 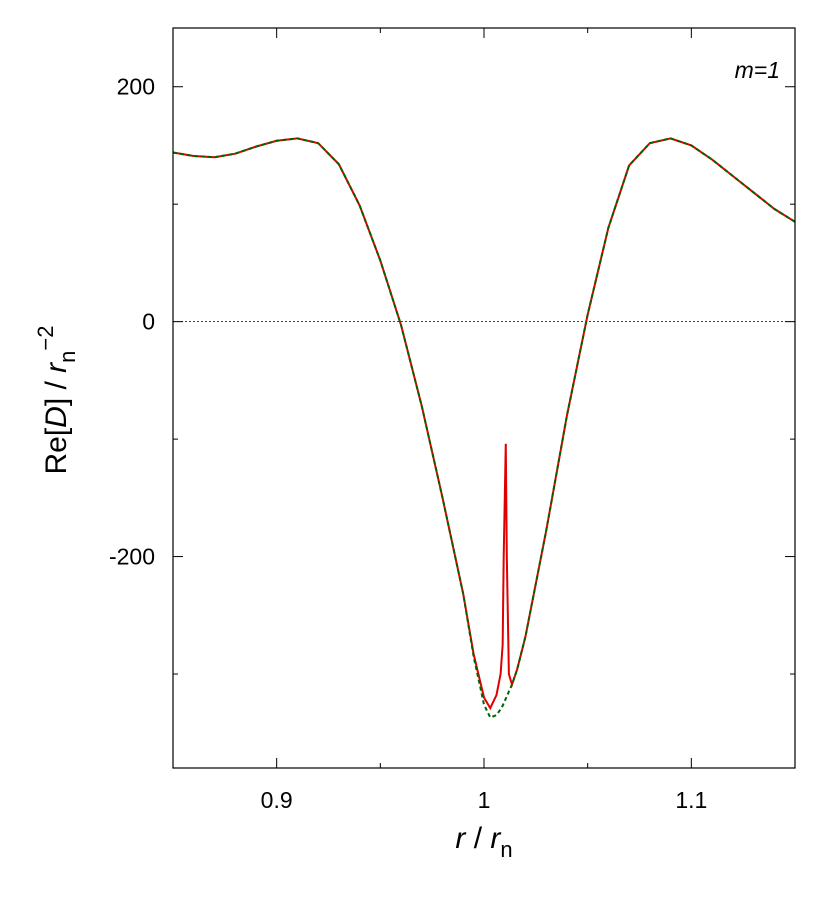 What do you see at coordinates (56, 367) in the screenshot?
I see `y-label-part: r` at bounding box center [56, 367].